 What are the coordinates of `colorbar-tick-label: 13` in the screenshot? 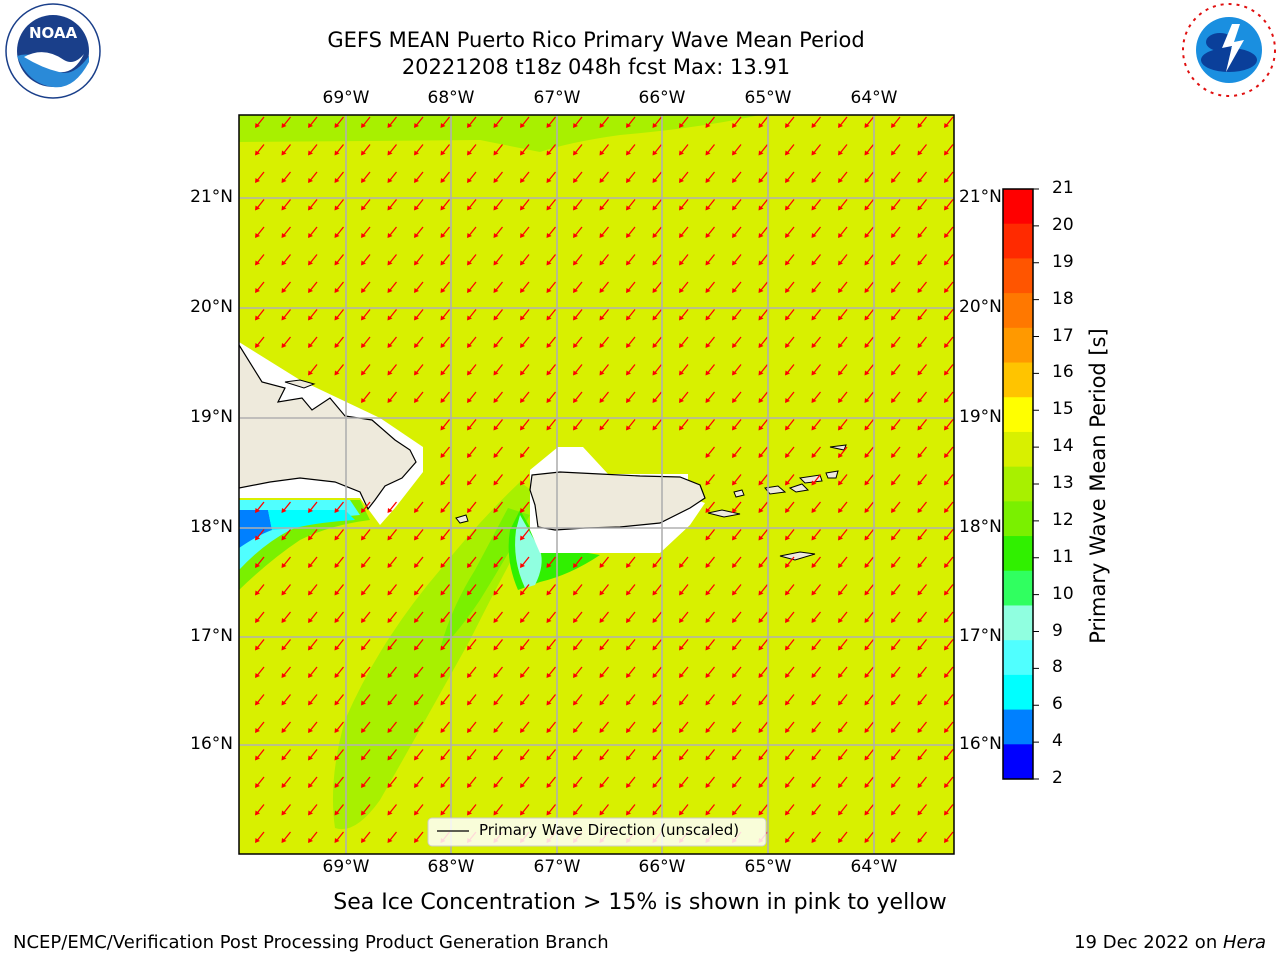 It's located at (1063, 483).